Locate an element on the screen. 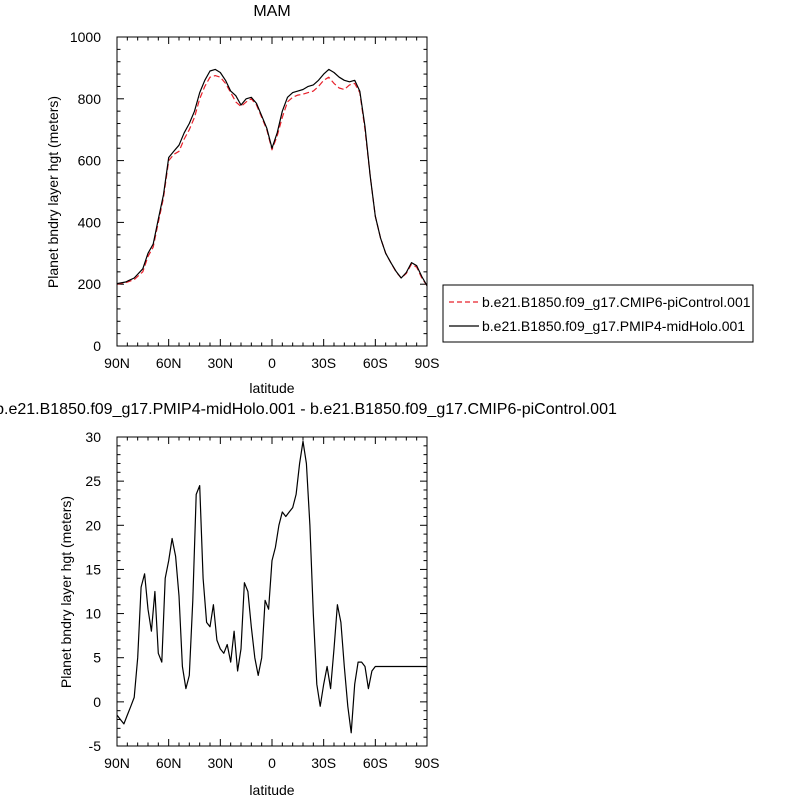 This screenshot has height=800, width=800. legend-box is located at coordinates (598, 313).